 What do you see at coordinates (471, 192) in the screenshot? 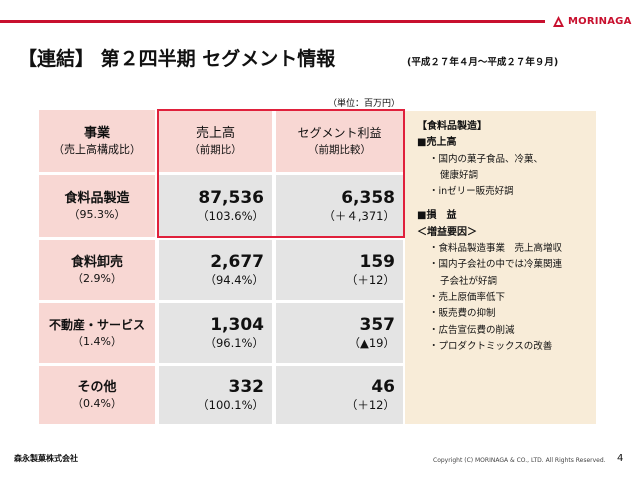
I see `panel-line: ・inゼリー販売好調` at bounding box center [471, 192].